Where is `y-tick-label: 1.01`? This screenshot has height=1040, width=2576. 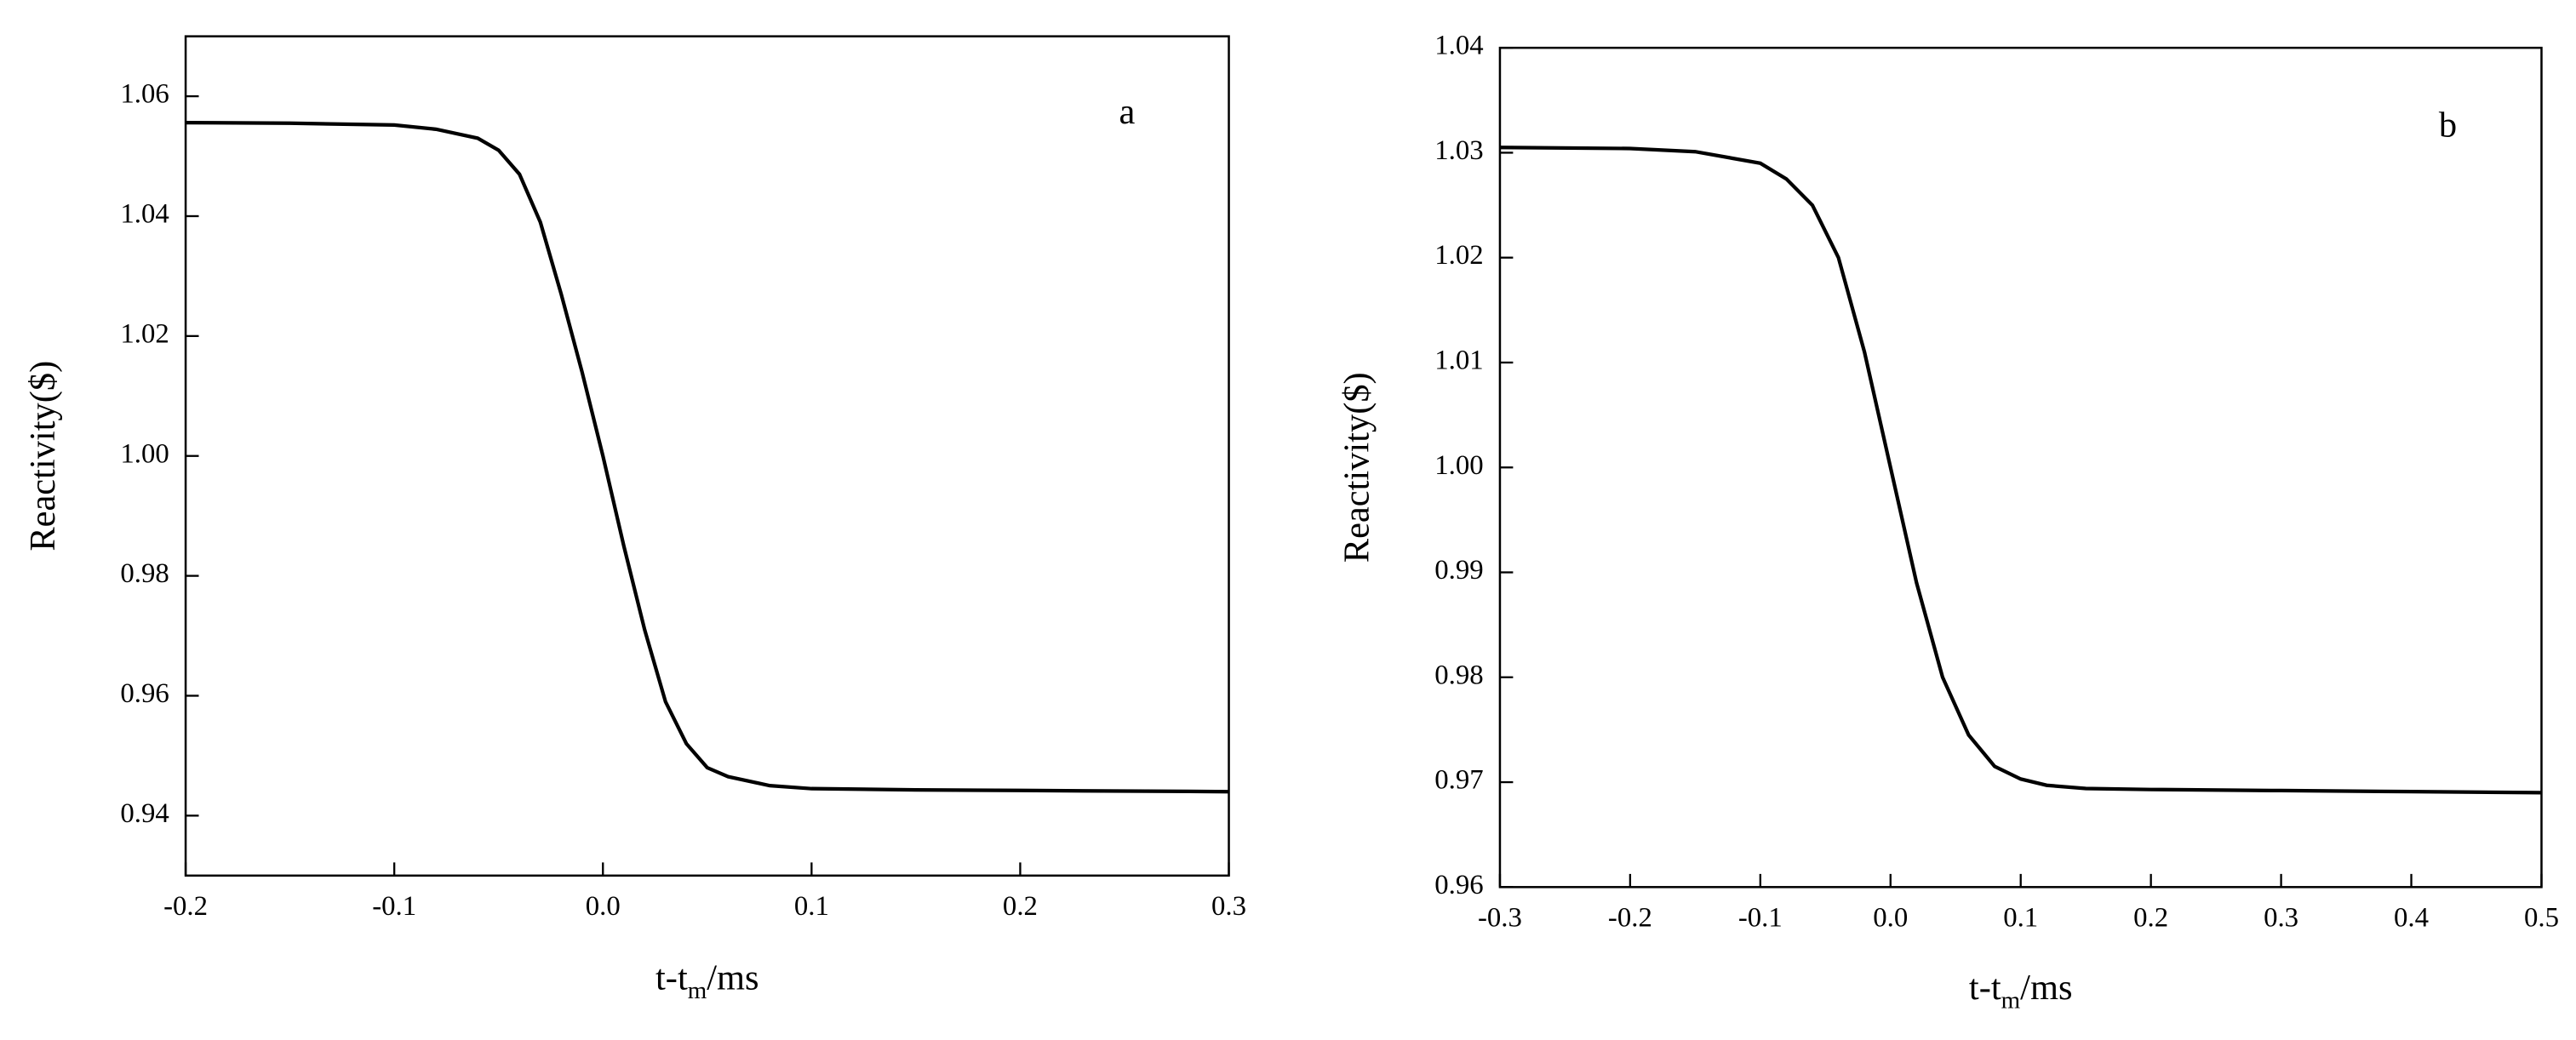 y-tick-label: 1.01 is located at coordinates (1458, 361).